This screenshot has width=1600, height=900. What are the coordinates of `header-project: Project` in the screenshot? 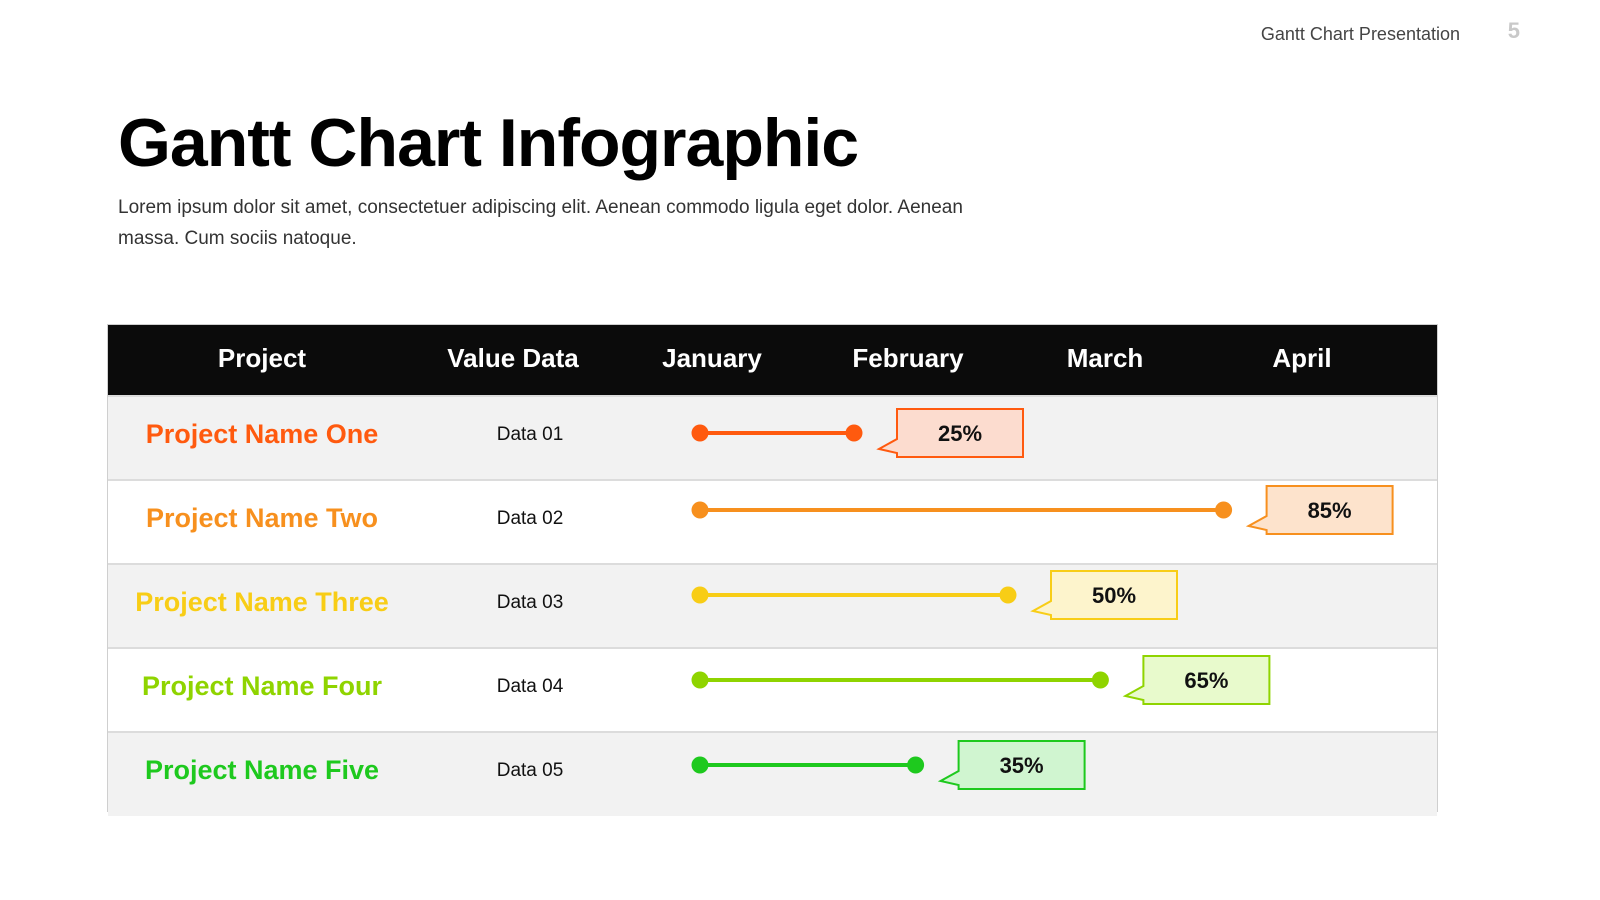 It's located at (262, 358).